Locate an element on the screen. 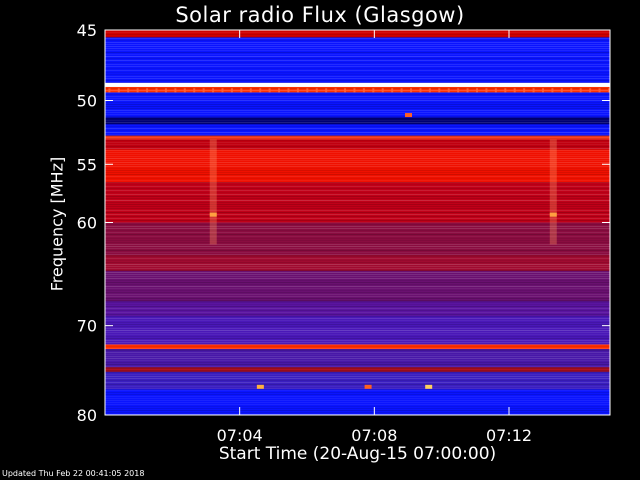 This screenshot has height=480, width=640. chart-title: Solar radio Flux (Glasgow) is located at coordinates (320, 15).